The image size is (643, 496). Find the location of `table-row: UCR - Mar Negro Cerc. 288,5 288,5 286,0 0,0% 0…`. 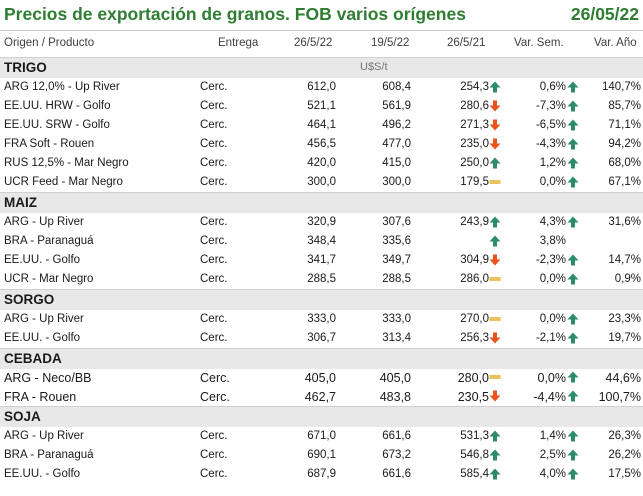

table-row: UCR - Mar Negro Cerc. 288,5 288,5 286,0 0,0% 0… is located at coordinates (321, 279).